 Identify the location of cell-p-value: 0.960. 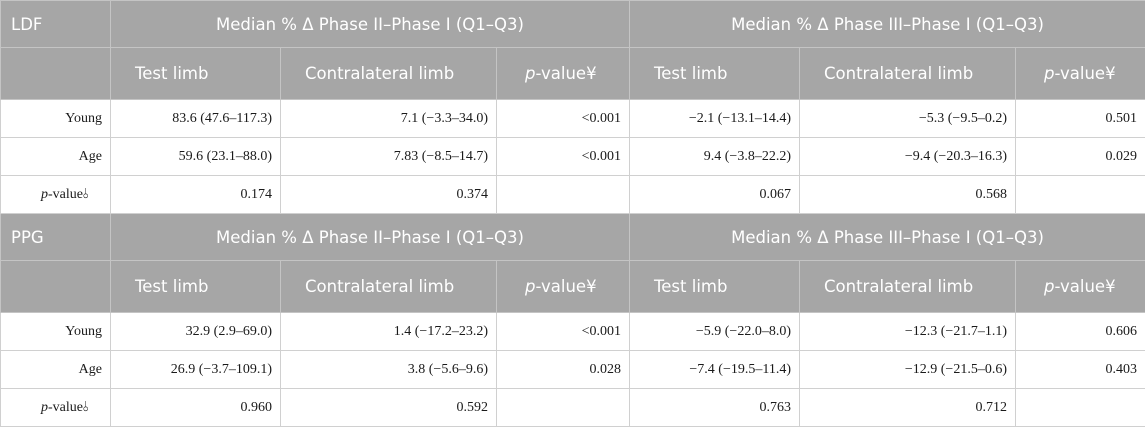
(196, 408).